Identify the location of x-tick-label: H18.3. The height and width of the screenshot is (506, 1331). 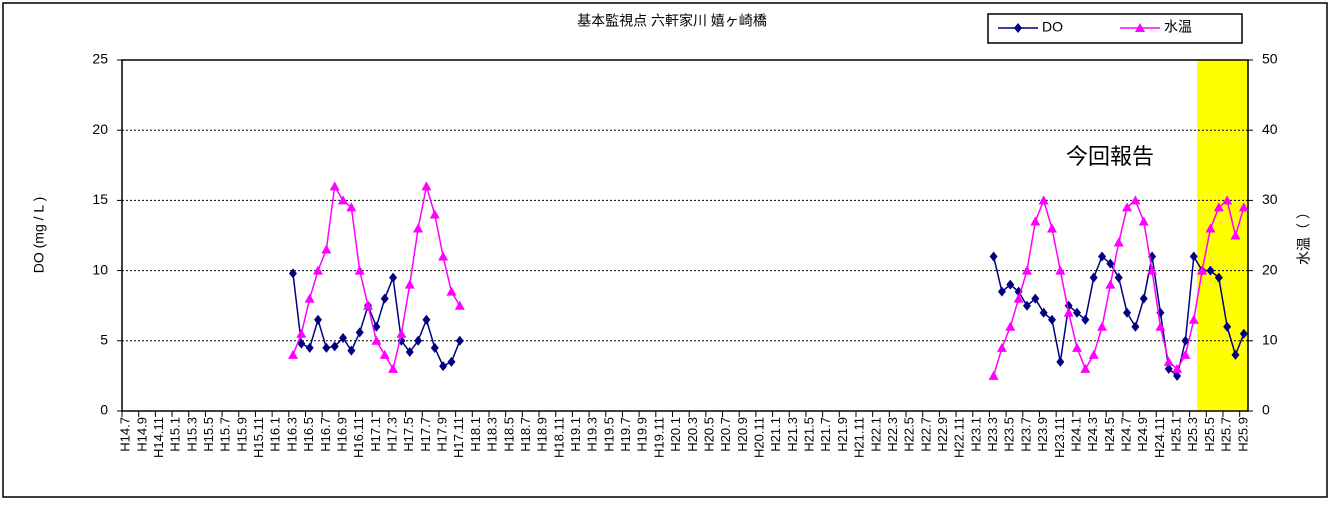
(492, 434).